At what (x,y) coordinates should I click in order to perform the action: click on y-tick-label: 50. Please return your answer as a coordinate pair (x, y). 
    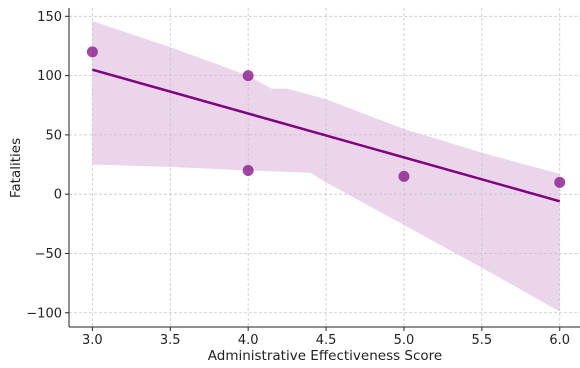
    Looking at the image, I should click on (53, 135).